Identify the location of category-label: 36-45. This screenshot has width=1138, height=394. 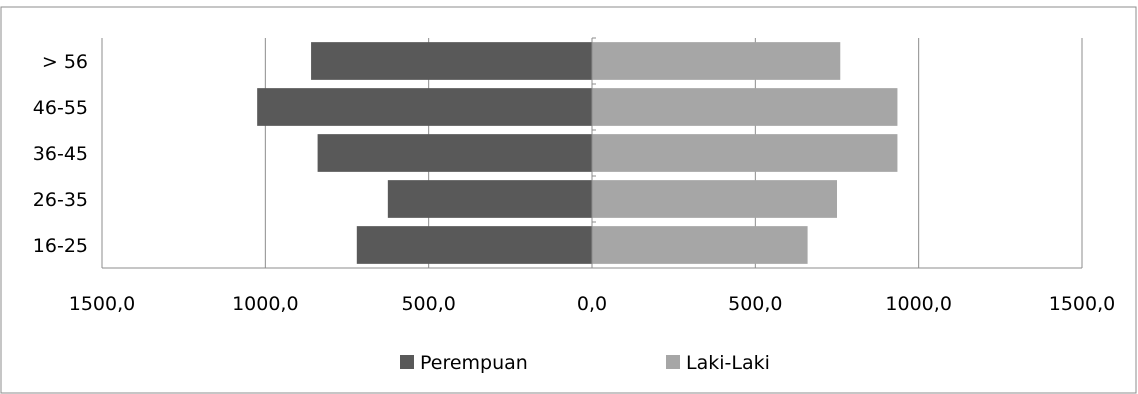
(60, 154).